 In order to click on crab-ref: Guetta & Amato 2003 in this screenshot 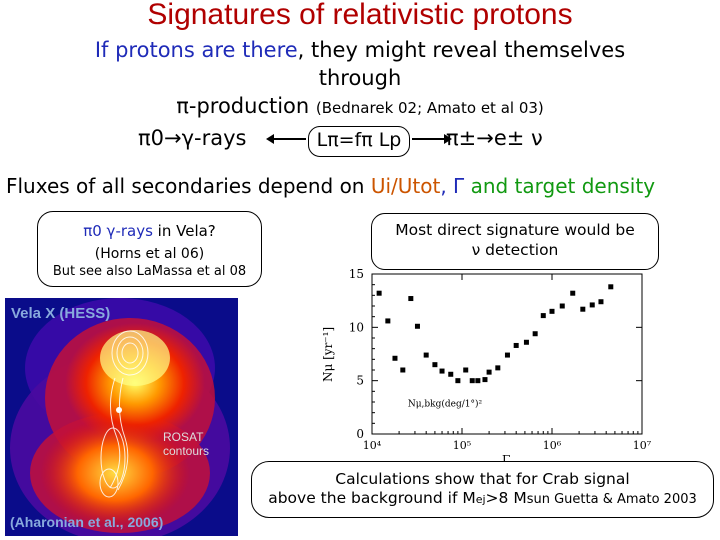, I will do `click(623, 499)`.